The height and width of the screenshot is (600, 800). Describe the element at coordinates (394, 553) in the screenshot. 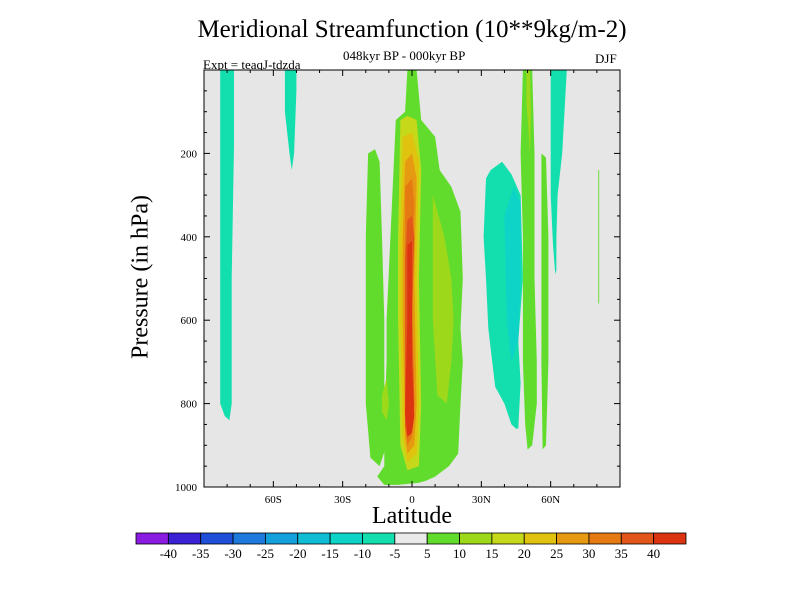

I see `colorbar-label: -5` at that location.